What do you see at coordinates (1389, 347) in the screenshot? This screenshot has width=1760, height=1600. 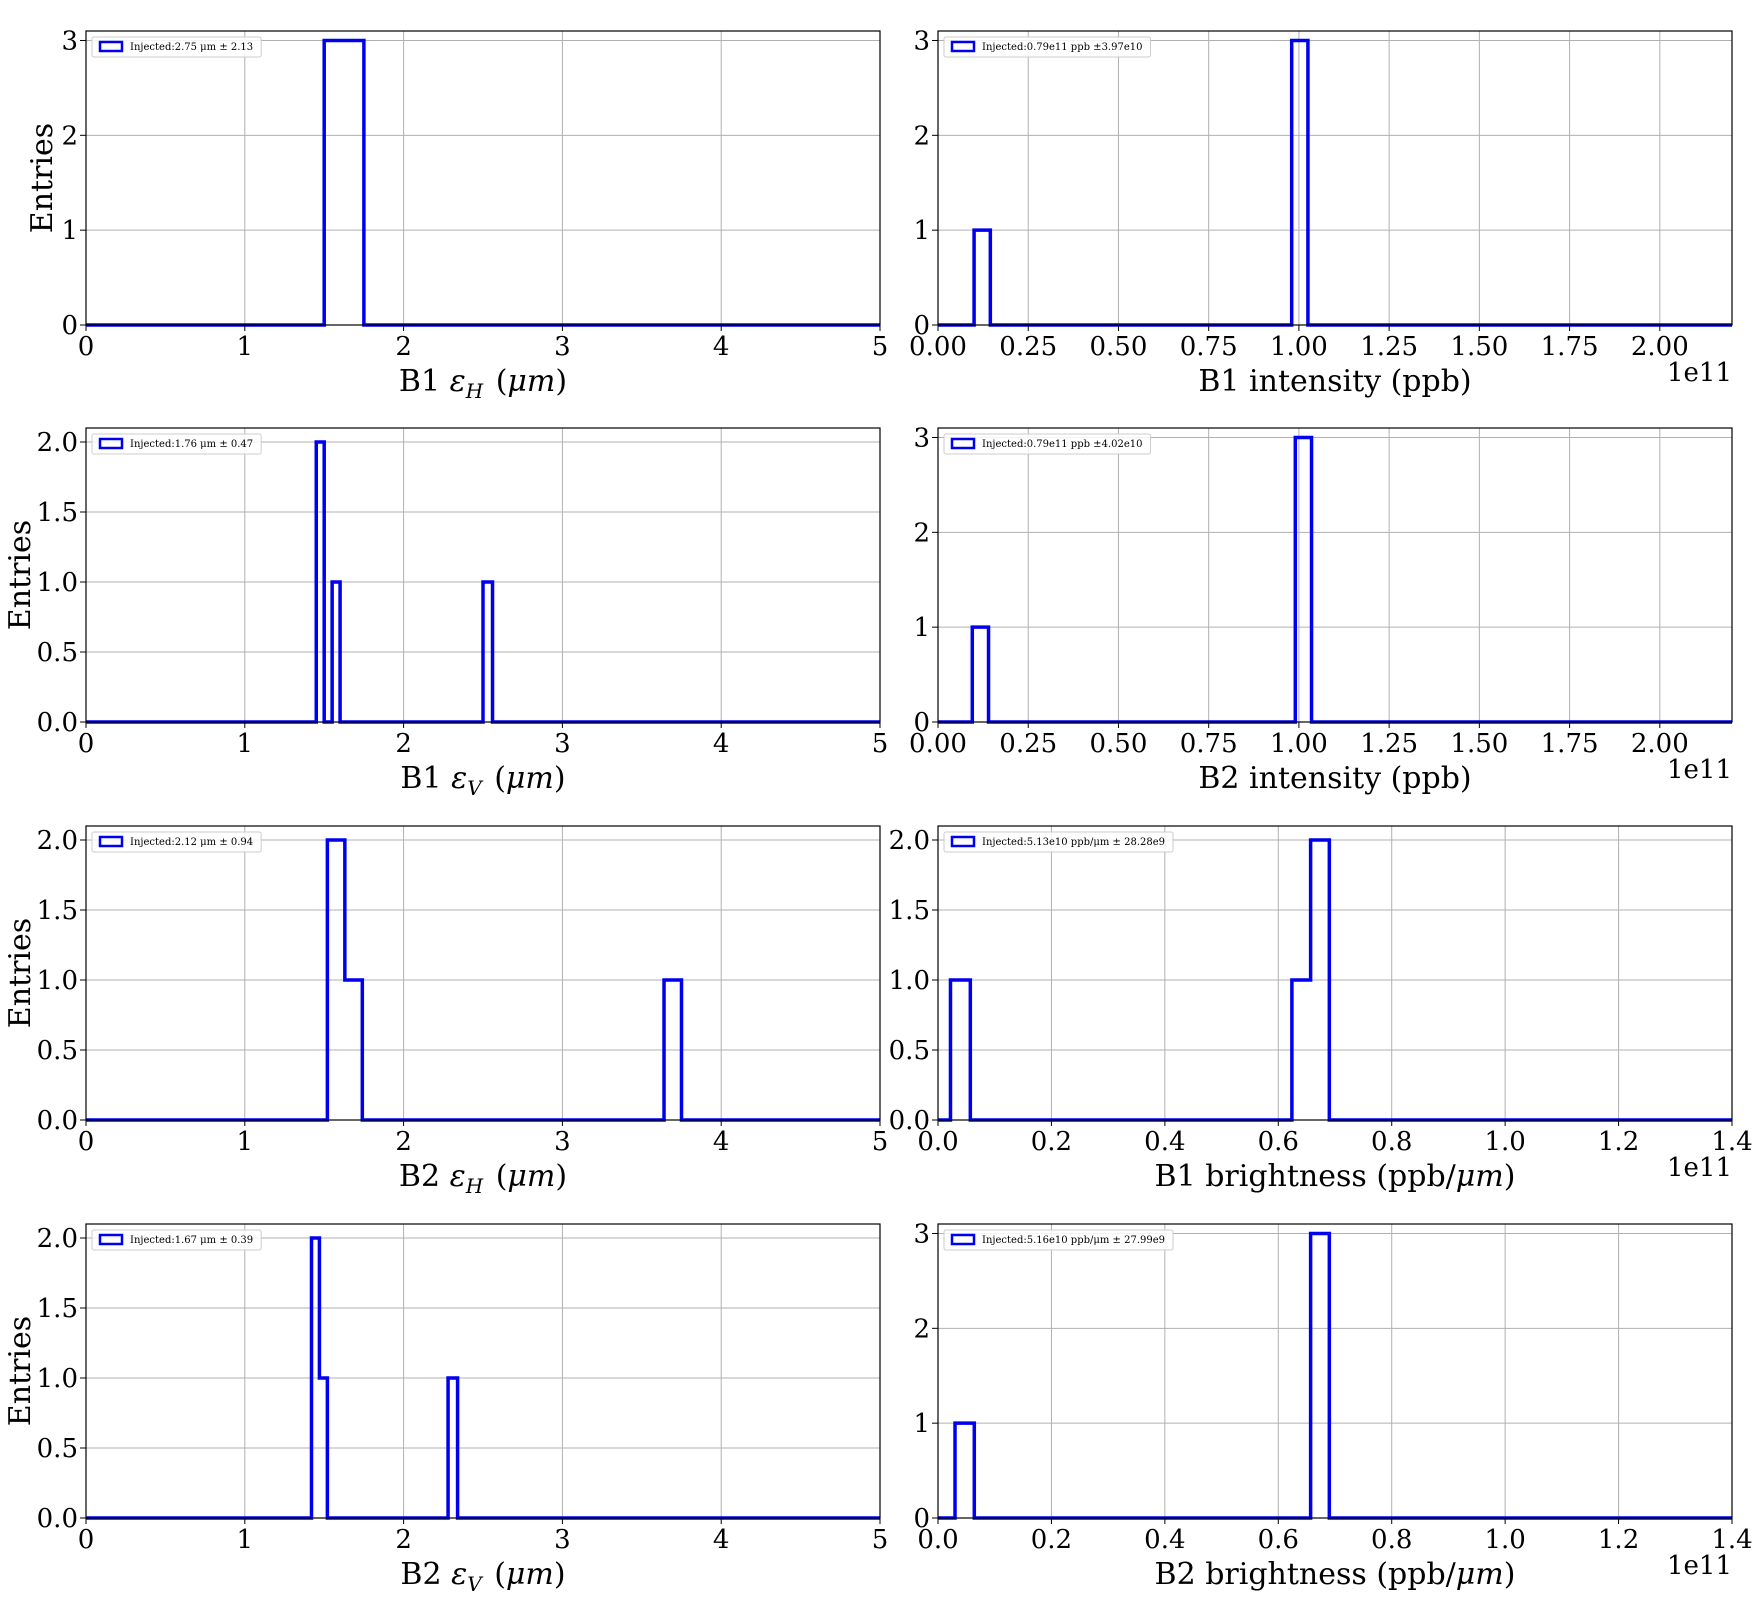 I see `x-tick-label: 1.25` at bounding box center [1389, 347].